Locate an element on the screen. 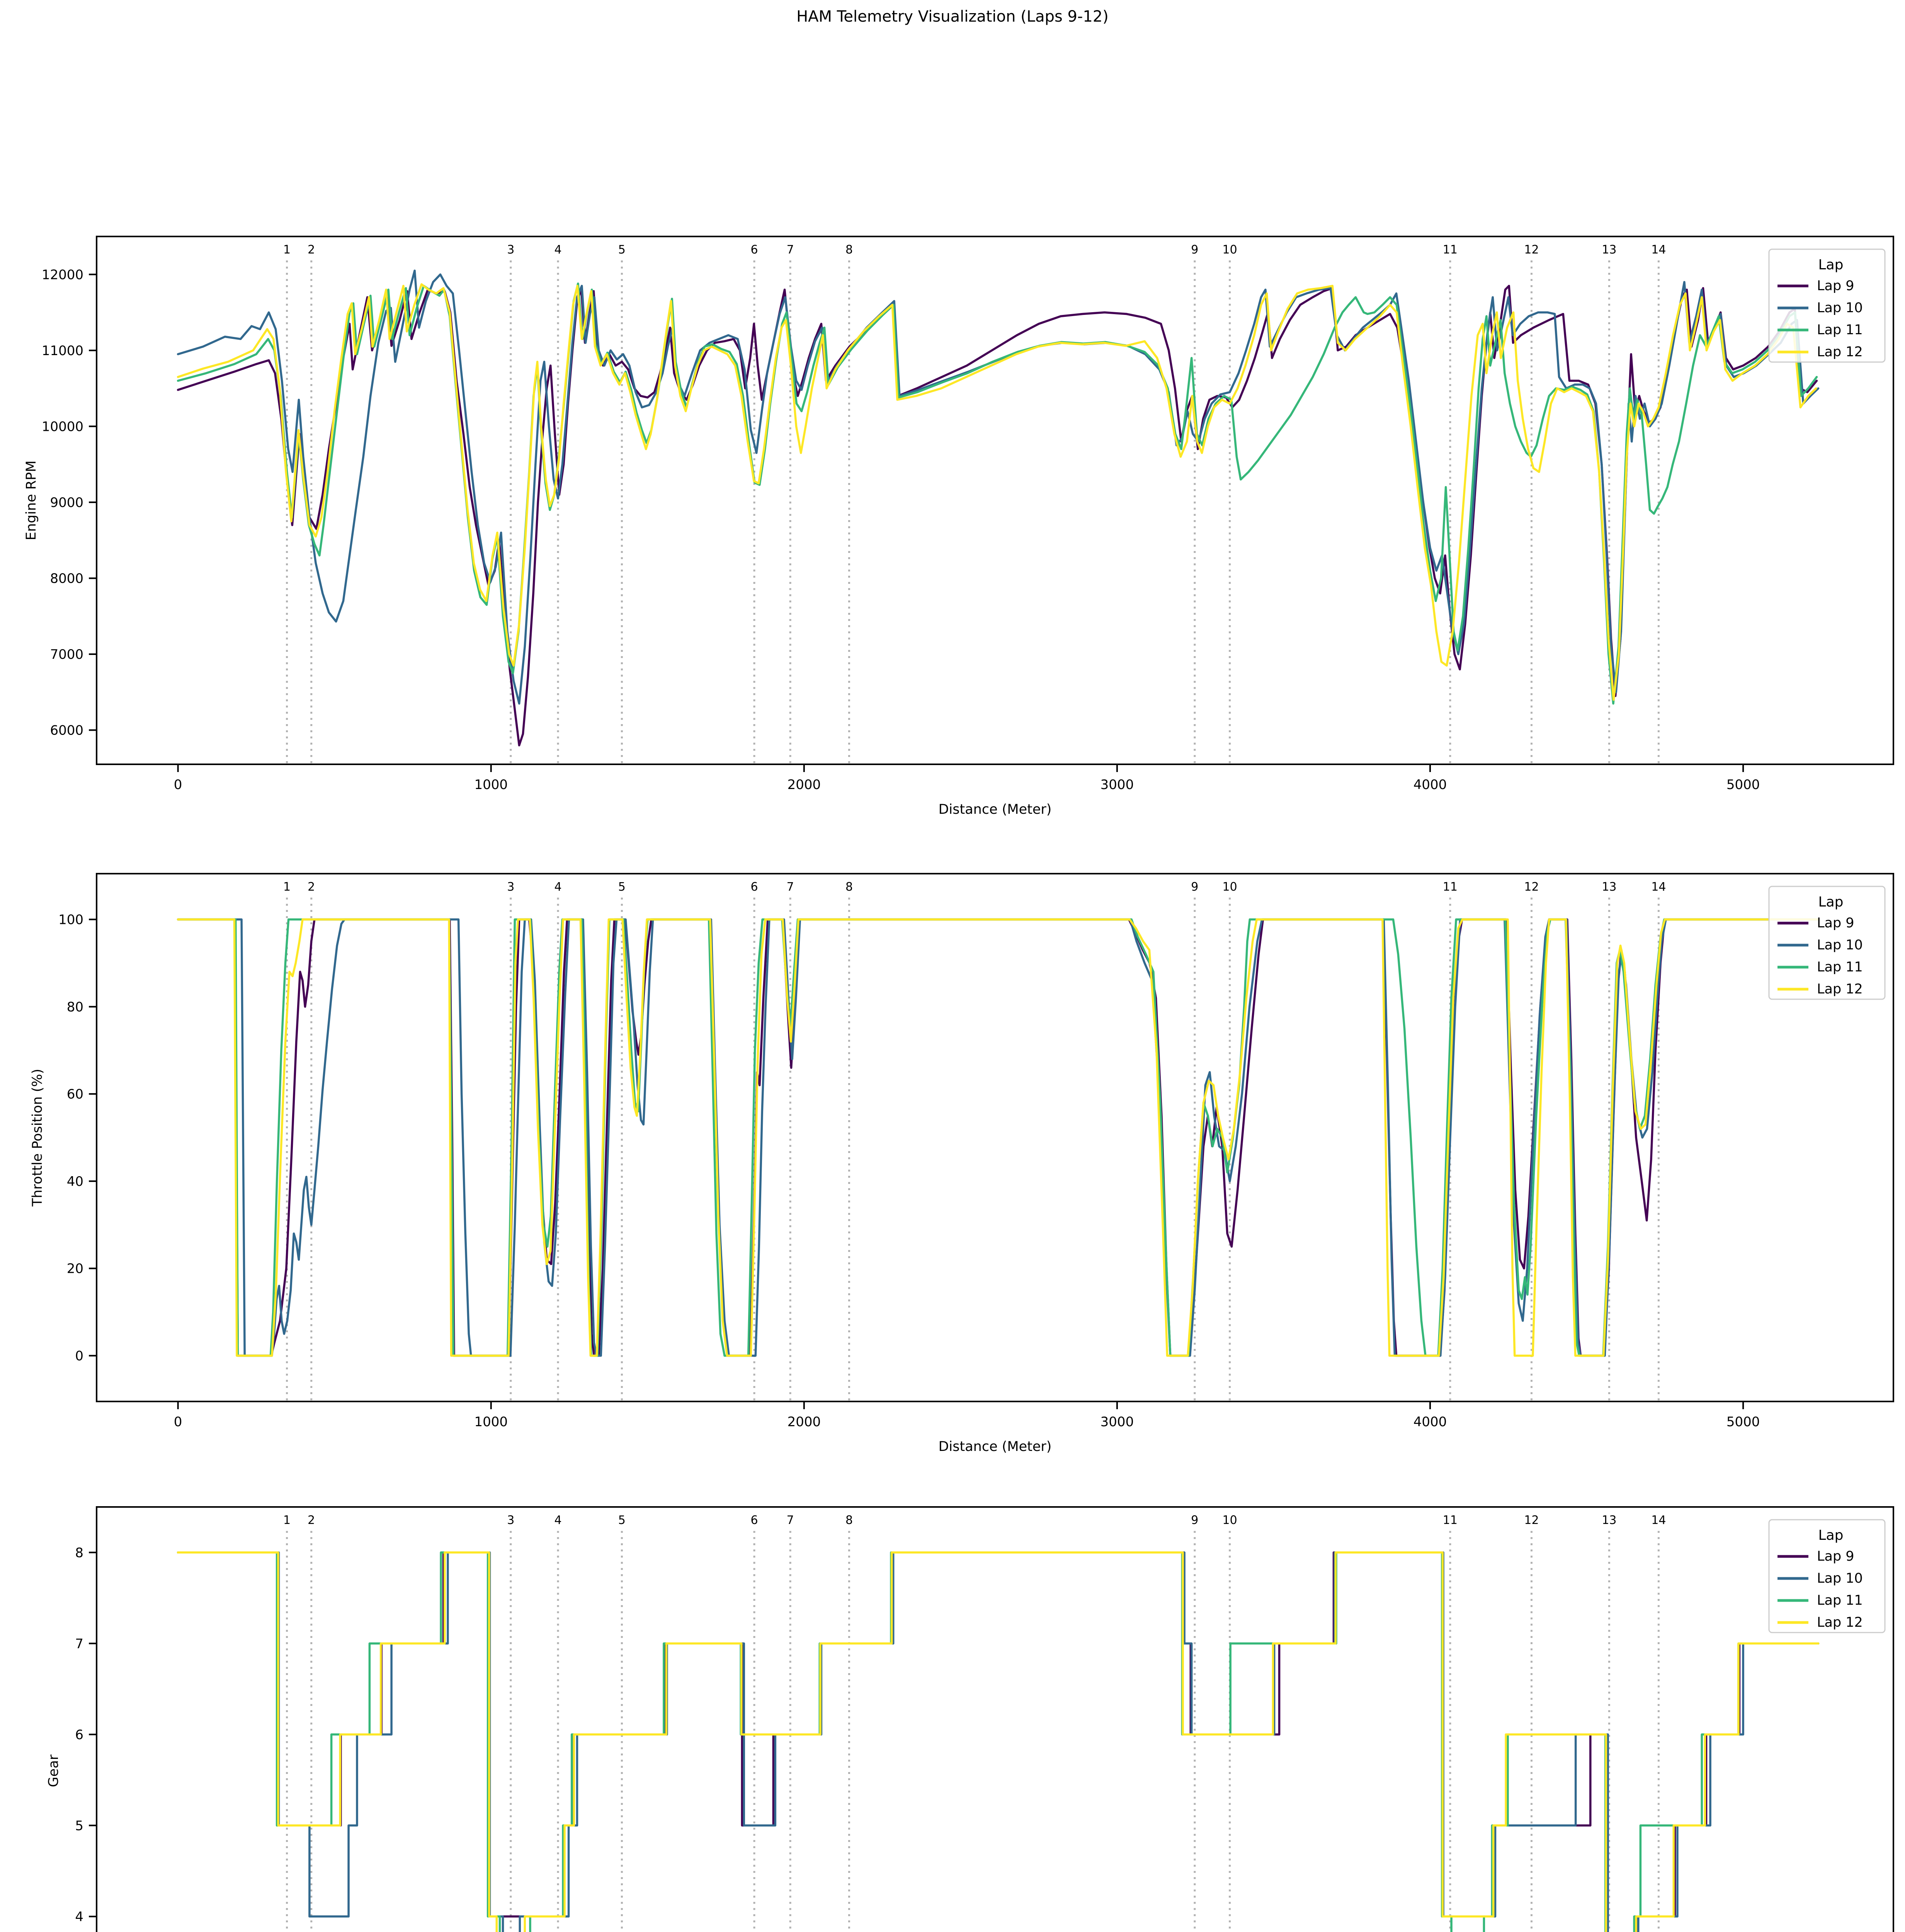 The width and height of the screenshot is (1905, 1932). y-tick-label: 100 is located at coordinates (70, 920).